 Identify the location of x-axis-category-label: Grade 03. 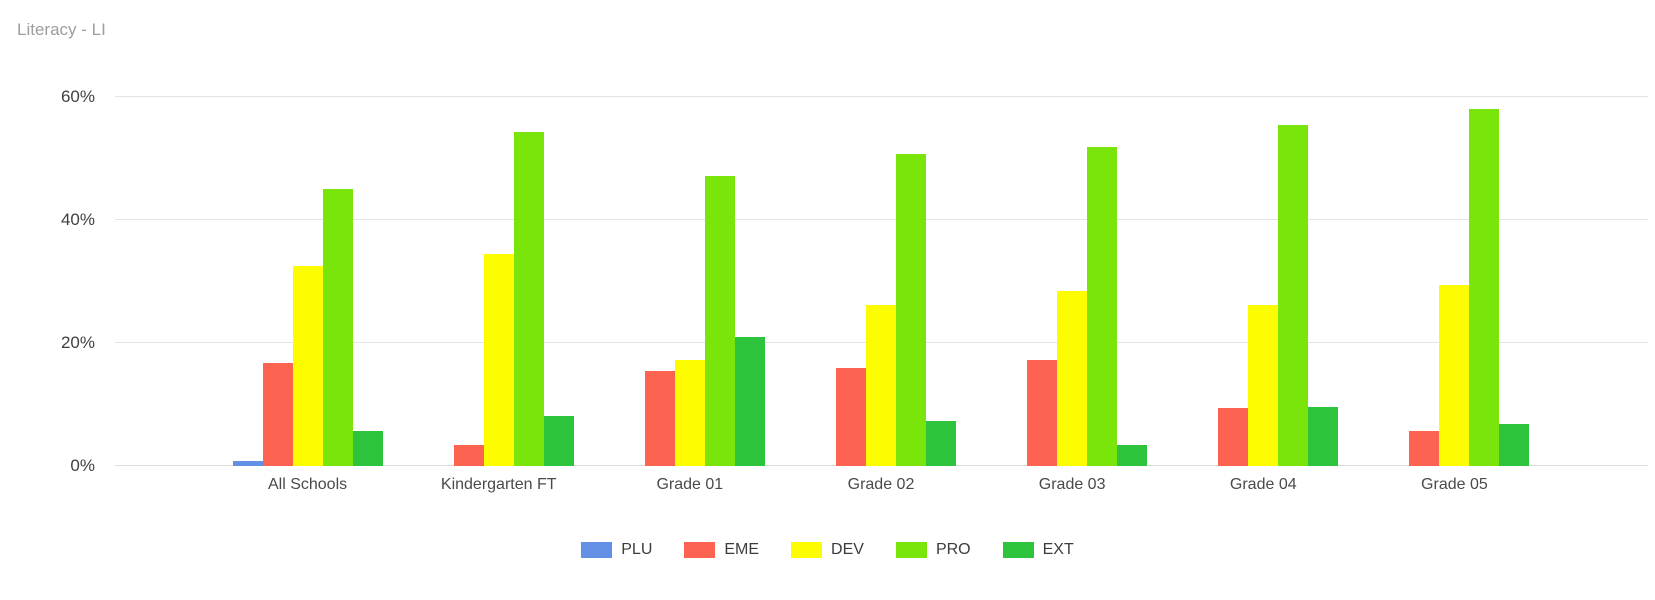
(1072, 484).